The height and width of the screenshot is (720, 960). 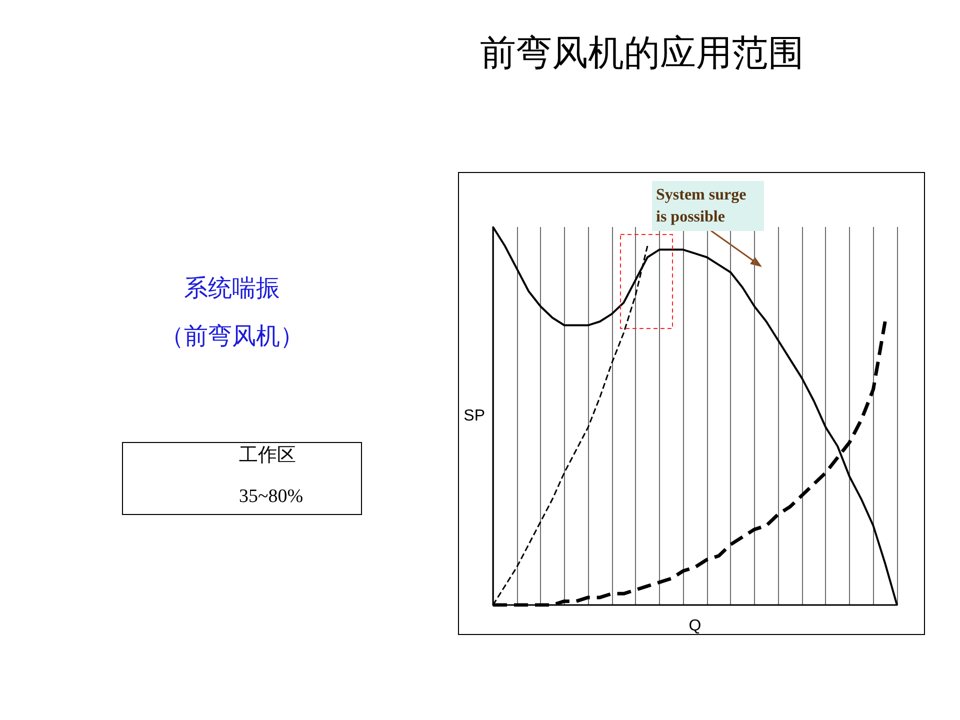 I want to click on text: 工作区, so click(x=267, y=455).